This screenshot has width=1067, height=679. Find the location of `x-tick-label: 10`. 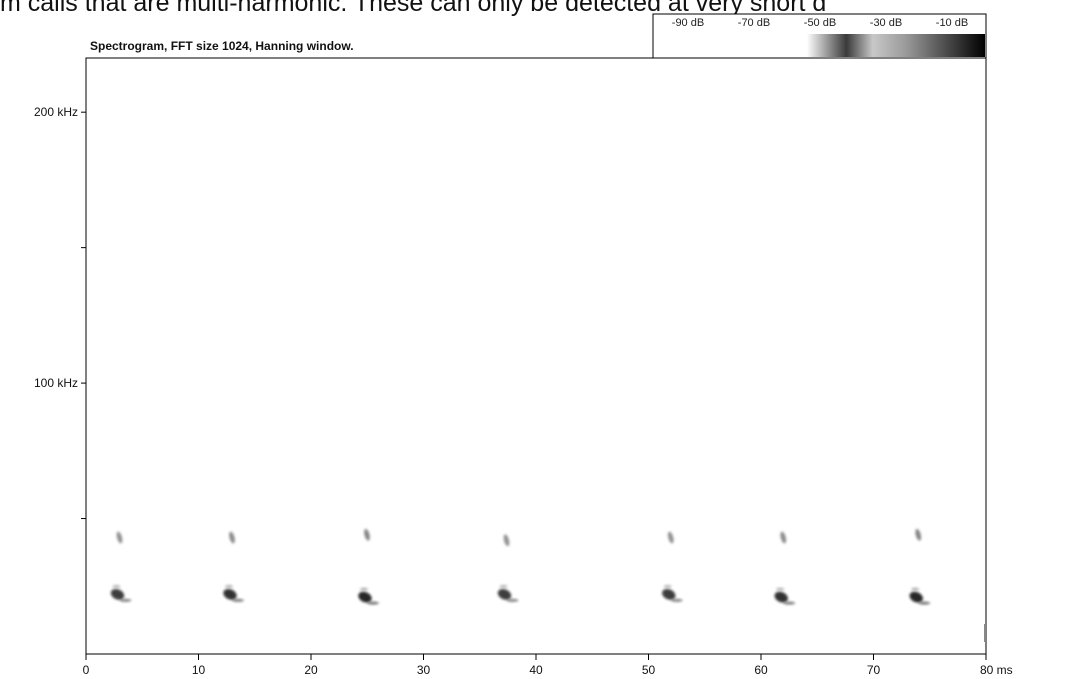

x-tick-label: 10 is located at coordinates (199, 670).